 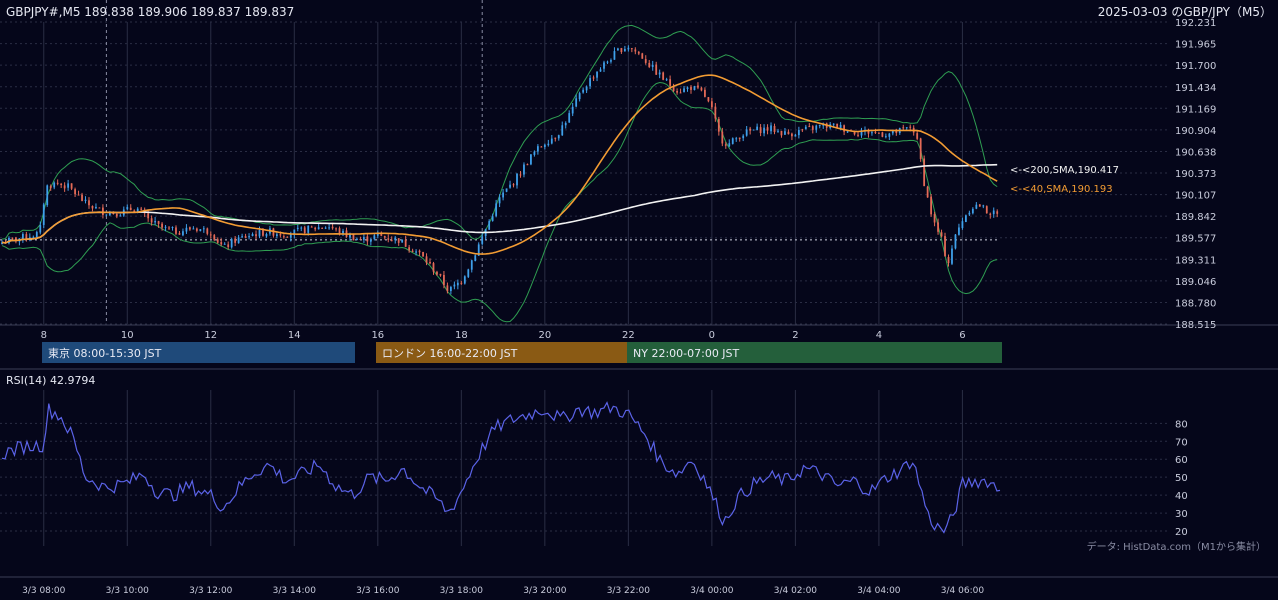 I want to click on rsi-tick-label: 70, so click(x=1181, y=442).